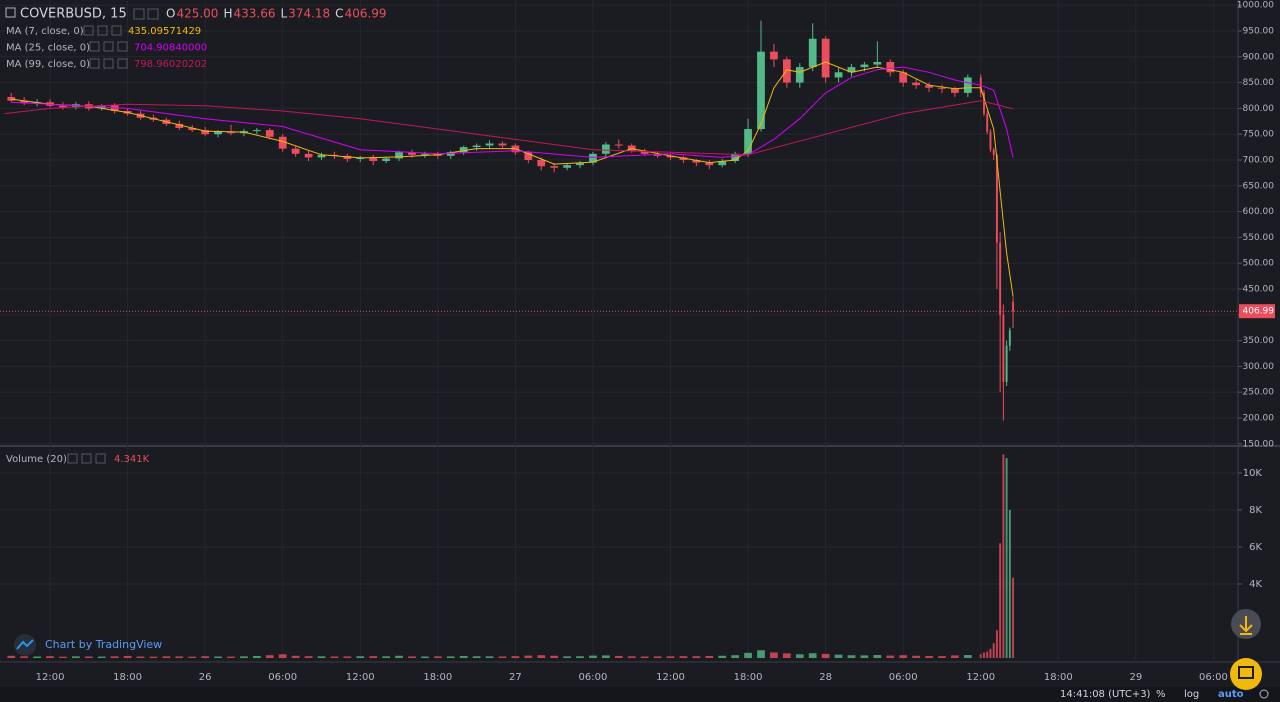 This screenshot has height=702, width=1280. What do you see at coordinates (283, 14) in the screenshot?
I see `ohlc-key: L` at bounding box center [283, 14].